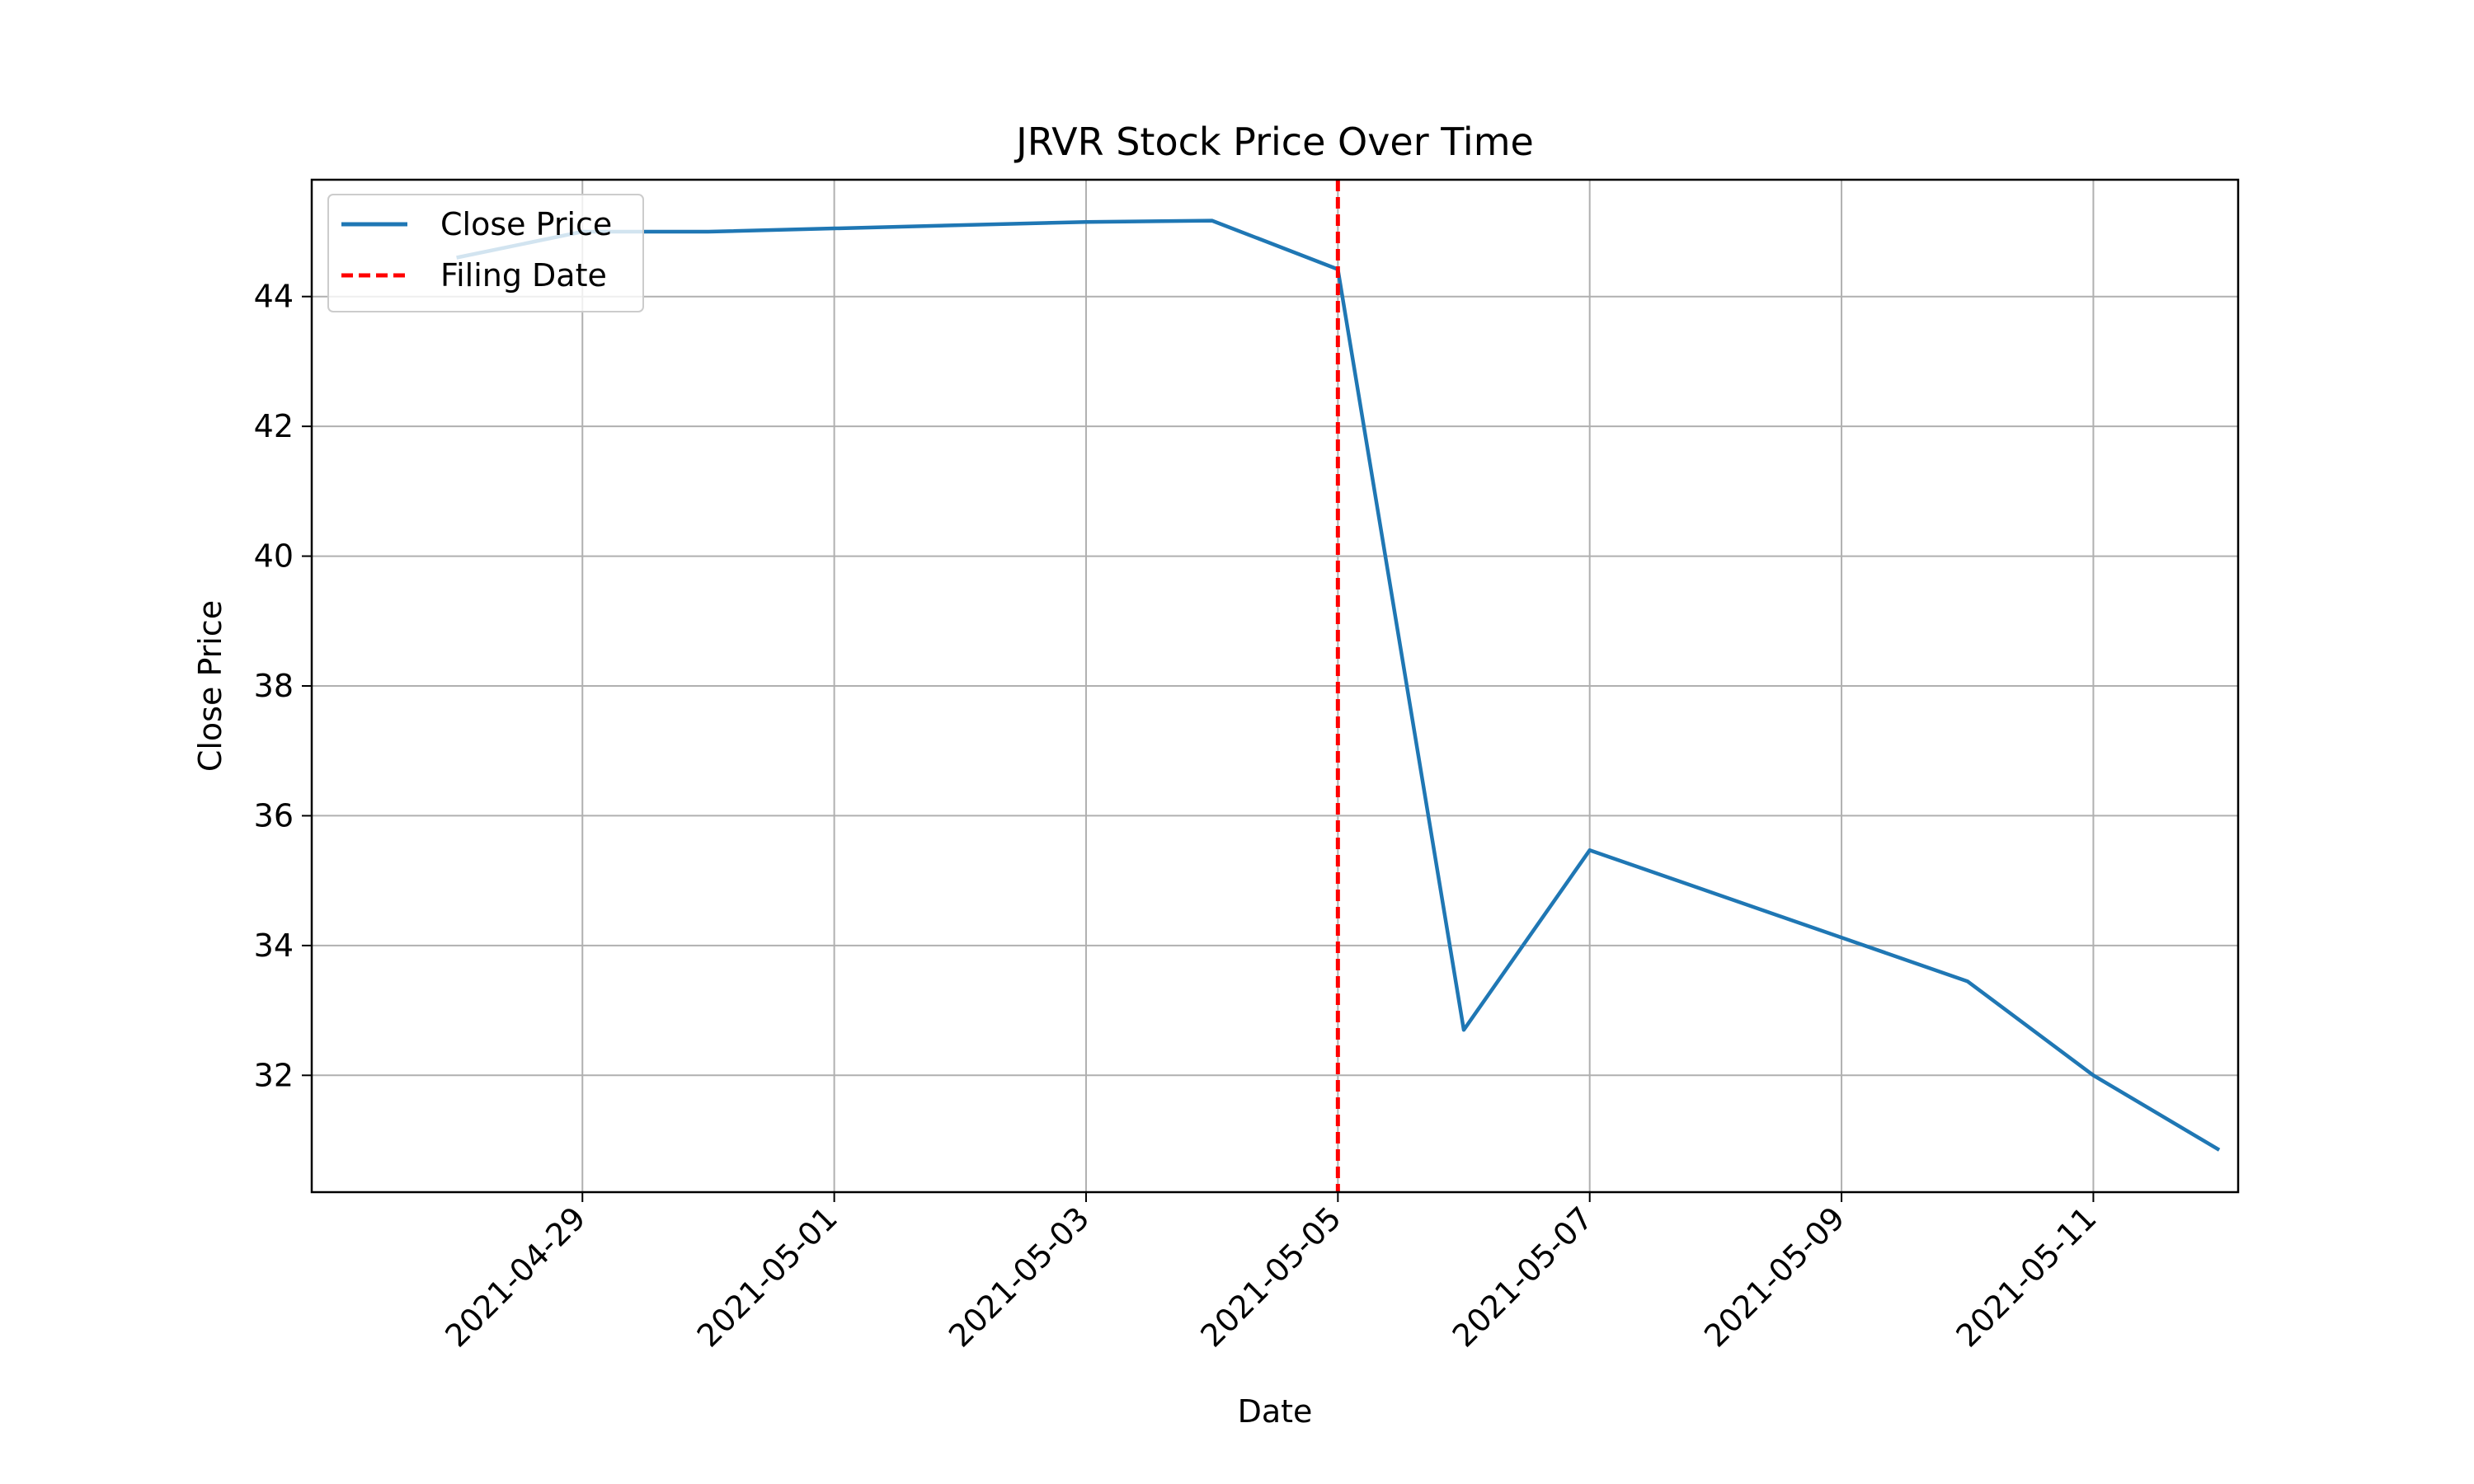 Image resolution: width=2474 pixels, height=1484 pixels. What do you see at coordinates (485, 253) in the screenshot?
I see `legend: Close Price Filing Date` at bounding box center [485, 253].